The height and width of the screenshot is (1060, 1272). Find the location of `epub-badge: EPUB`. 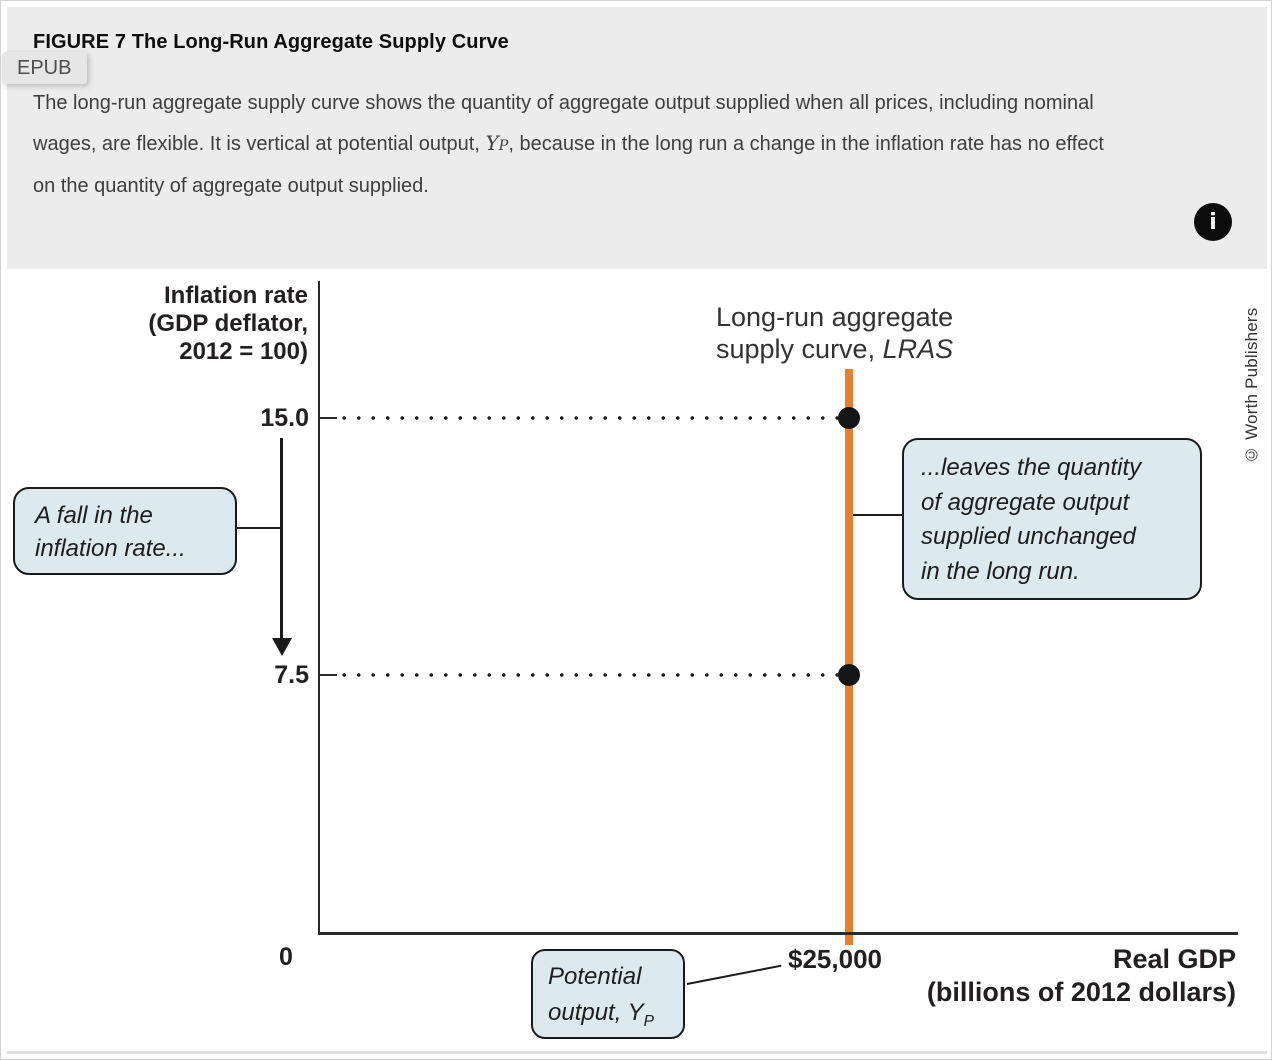

epub-badge: EPUB is located at coordinates (45, 68).